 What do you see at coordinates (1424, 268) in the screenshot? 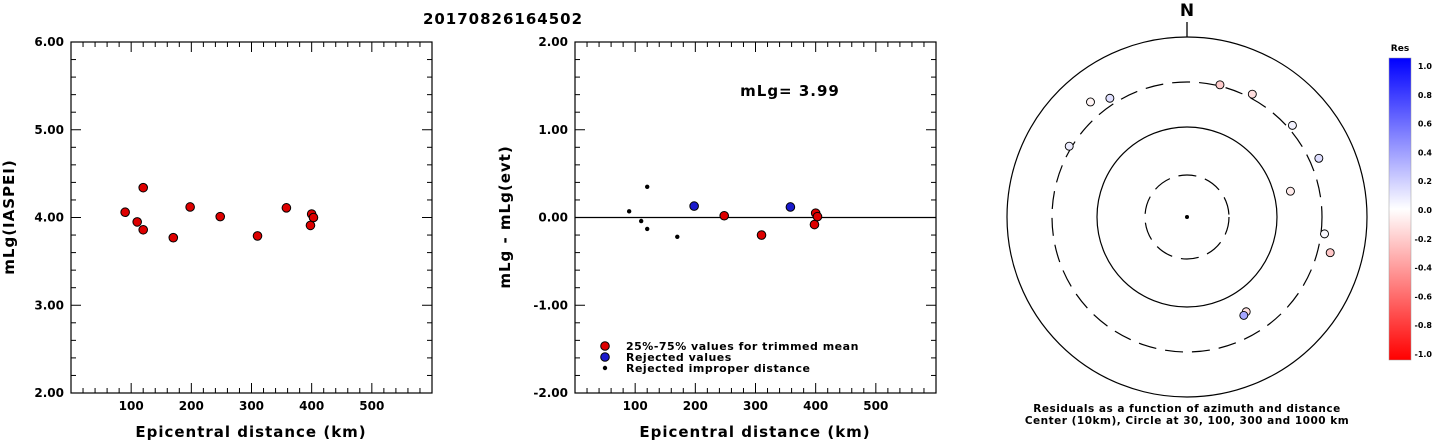
I see `colorbar-label: -0.4` at bounding box center [1424, 268].